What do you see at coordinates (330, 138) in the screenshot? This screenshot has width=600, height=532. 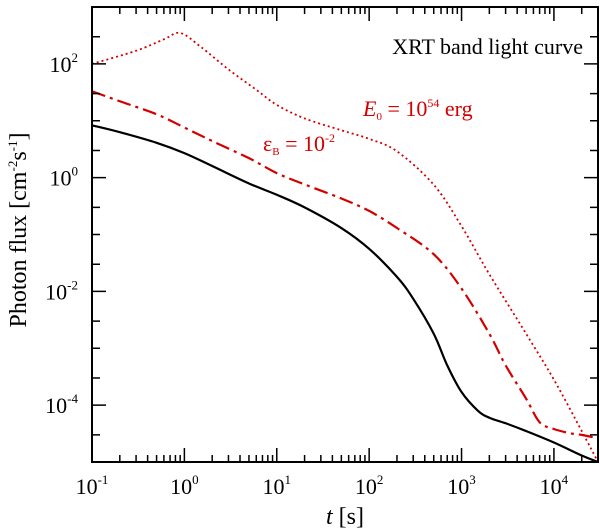 I see `annotation-eb-exp: -2` at bounding box center [330, 138].